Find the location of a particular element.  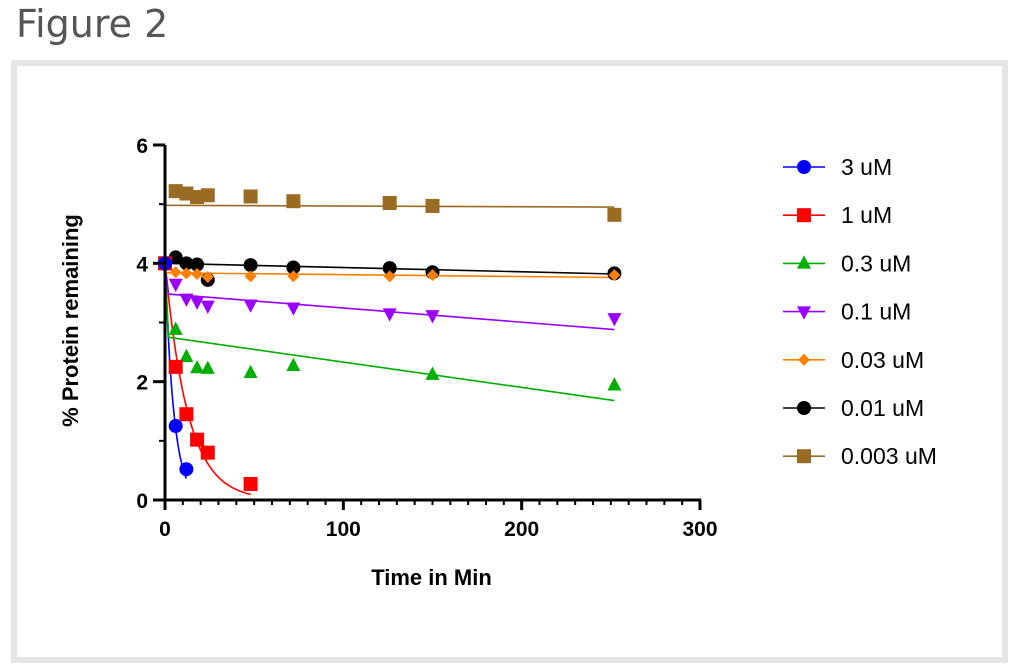

y-tick-label: 4 is located at coordinates (142, 264).